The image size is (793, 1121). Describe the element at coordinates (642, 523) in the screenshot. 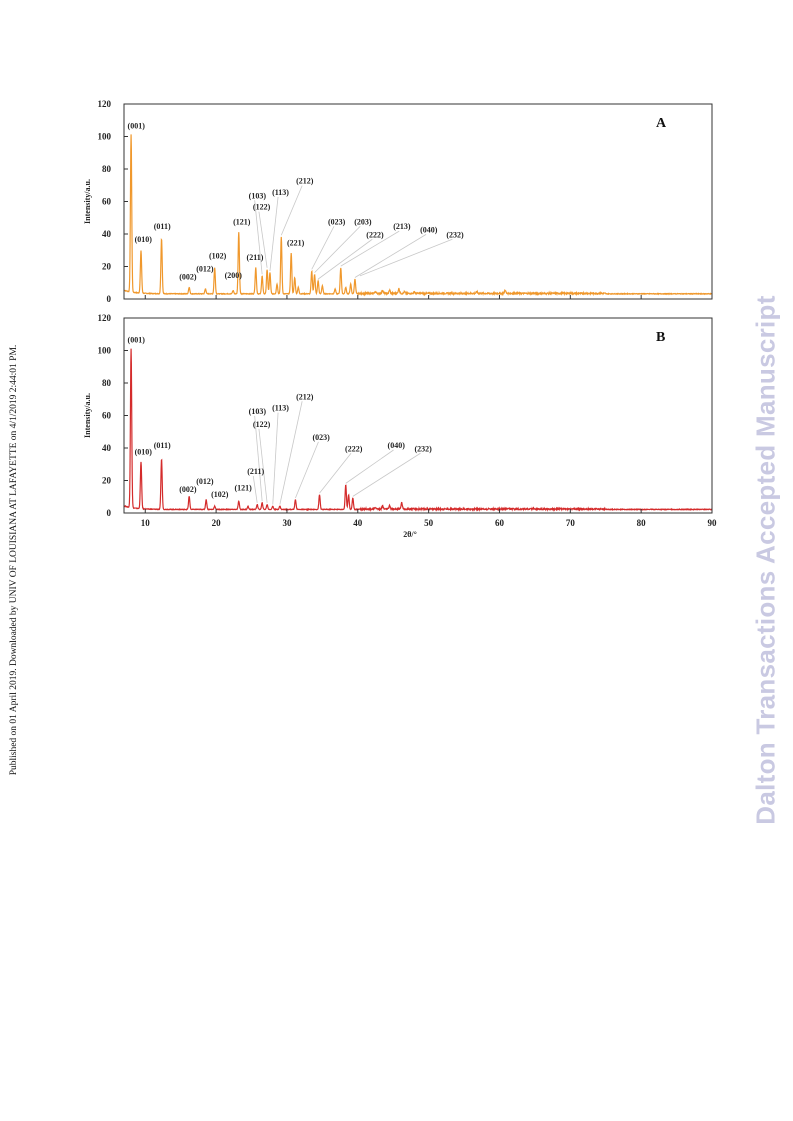

I see `panel-b-x-tick-label: 80` at that location.